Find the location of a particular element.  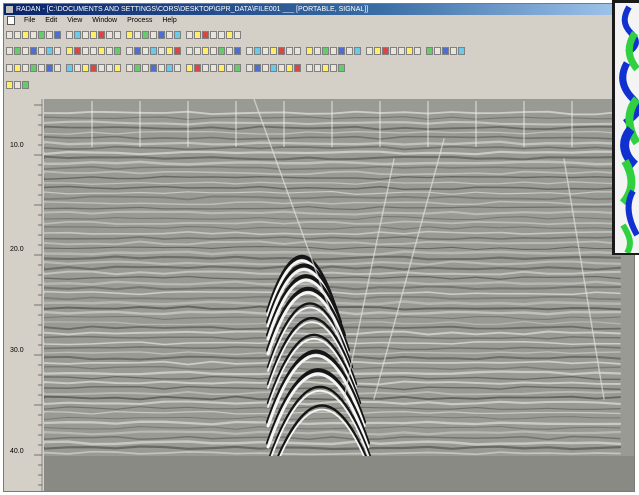

menu-view: View is located at coordinates (75, 20).